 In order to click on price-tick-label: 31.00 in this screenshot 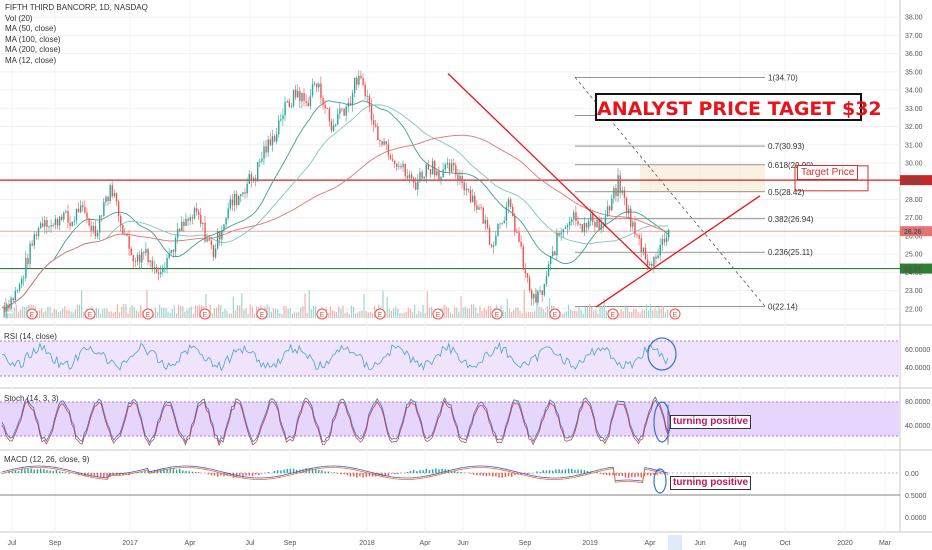, I will do `click(914, 145)`.